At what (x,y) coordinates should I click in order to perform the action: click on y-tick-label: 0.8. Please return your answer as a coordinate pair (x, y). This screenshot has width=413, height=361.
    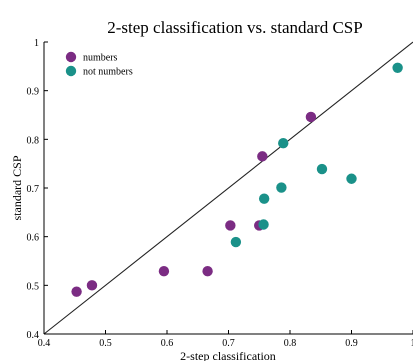
    Looking at the image, I should click on (33, 140).